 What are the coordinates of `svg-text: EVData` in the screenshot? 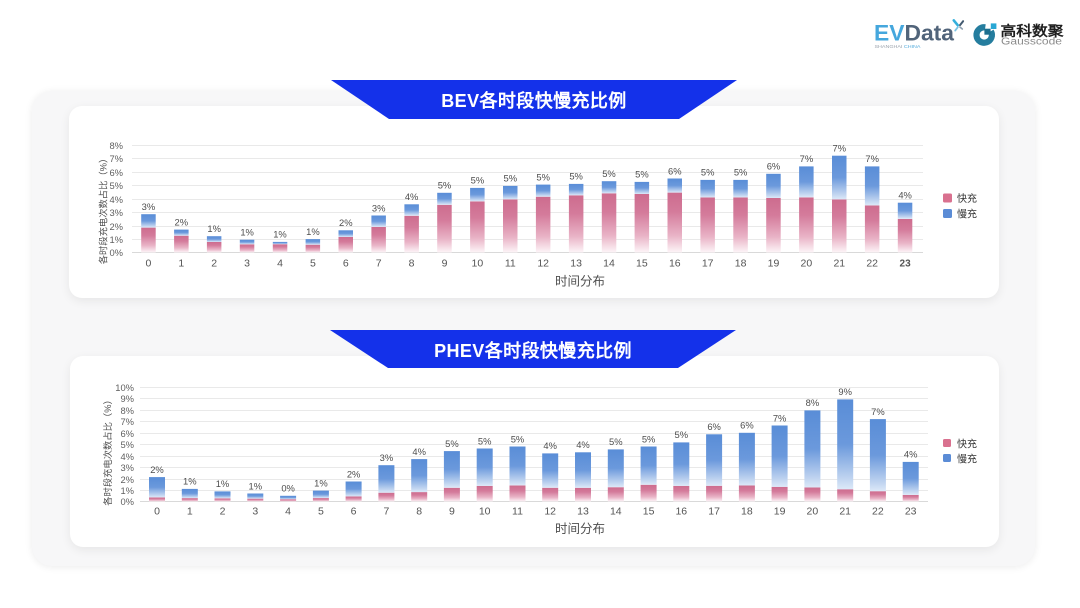 It's located at (914, 33).